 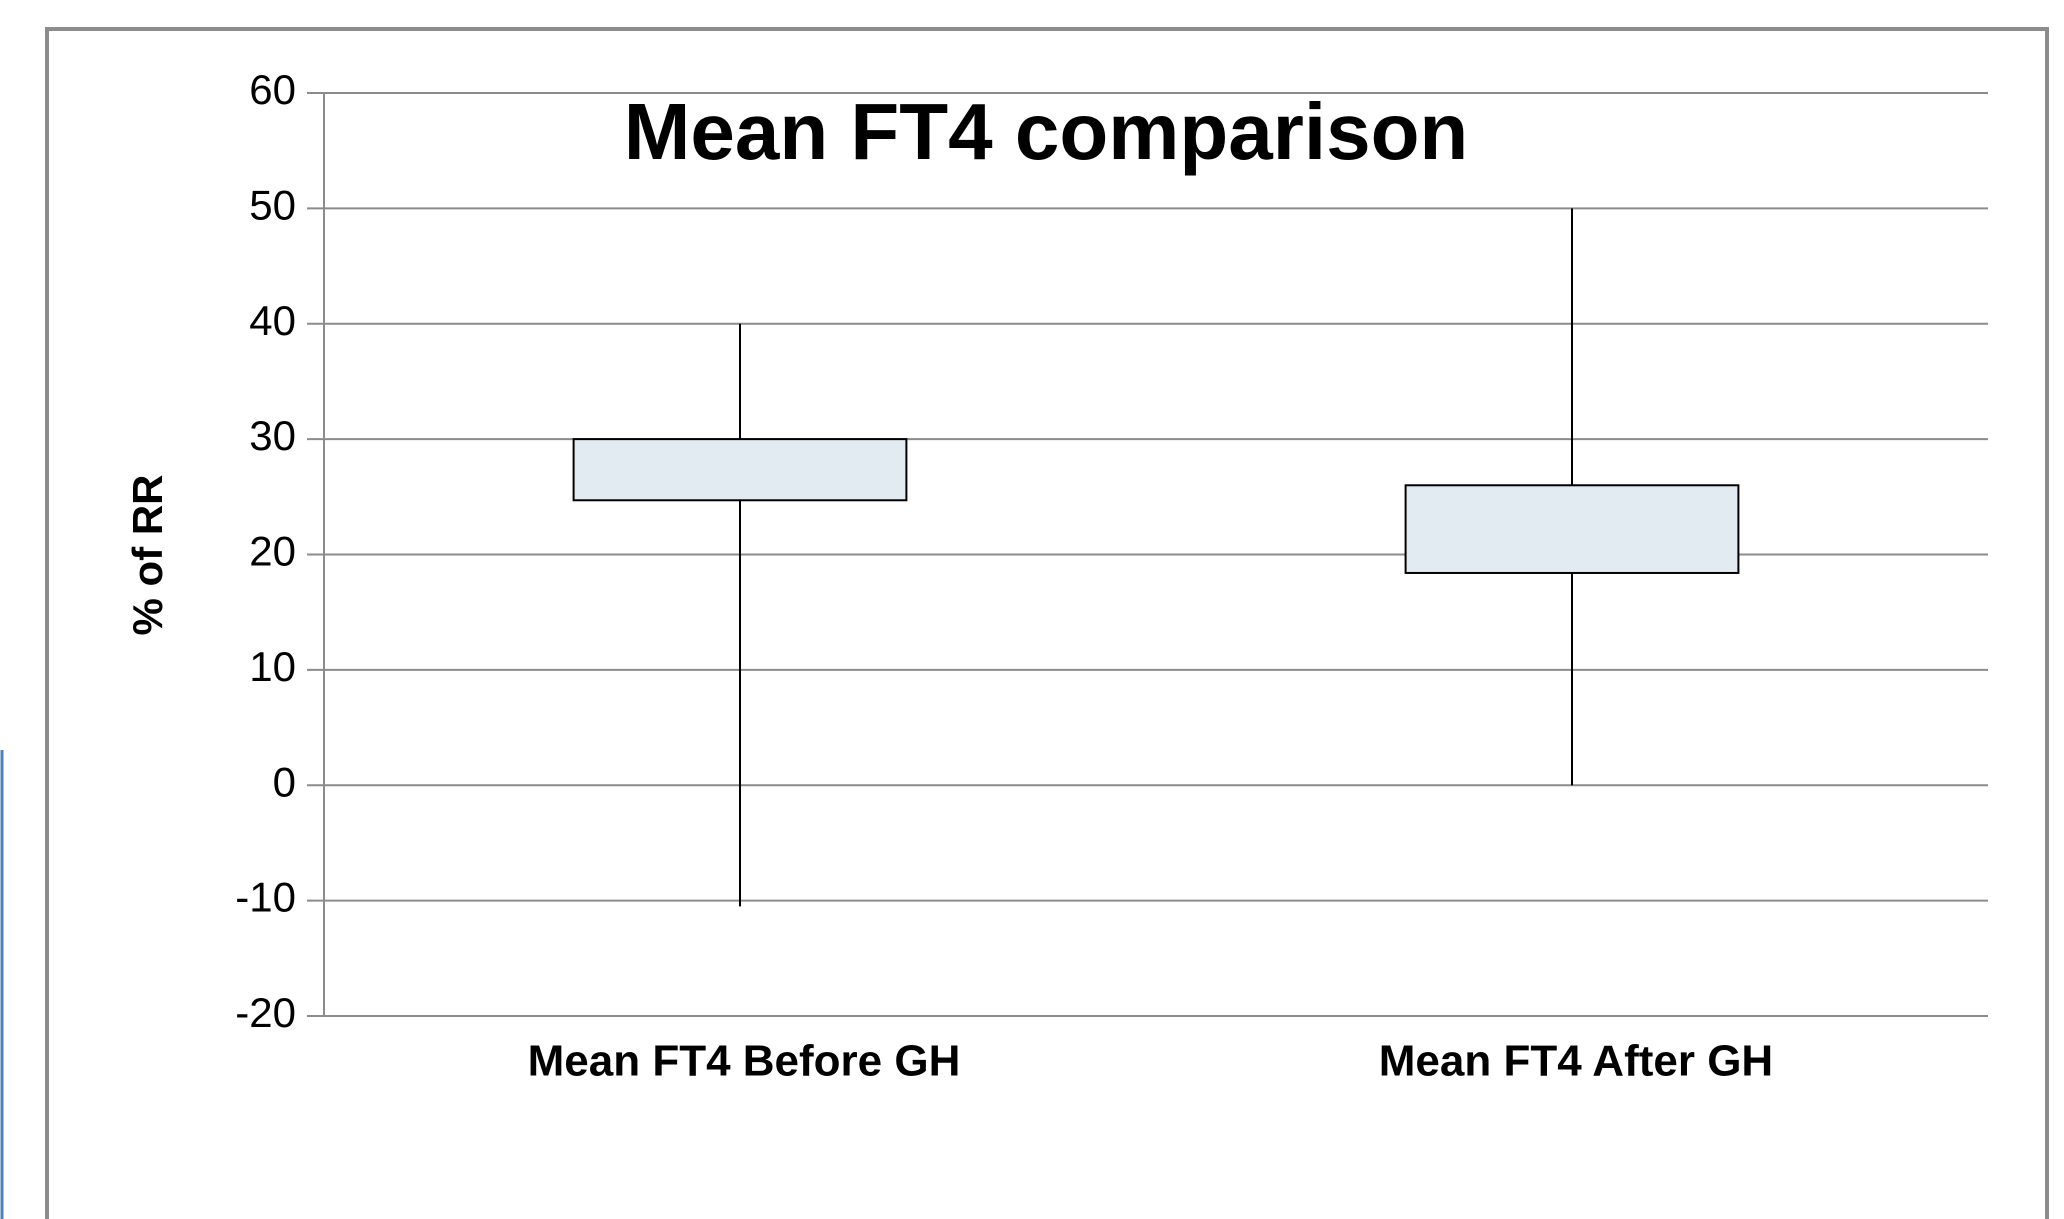 I want to click on y-tick-label: 40, so click(x=272, y=320).